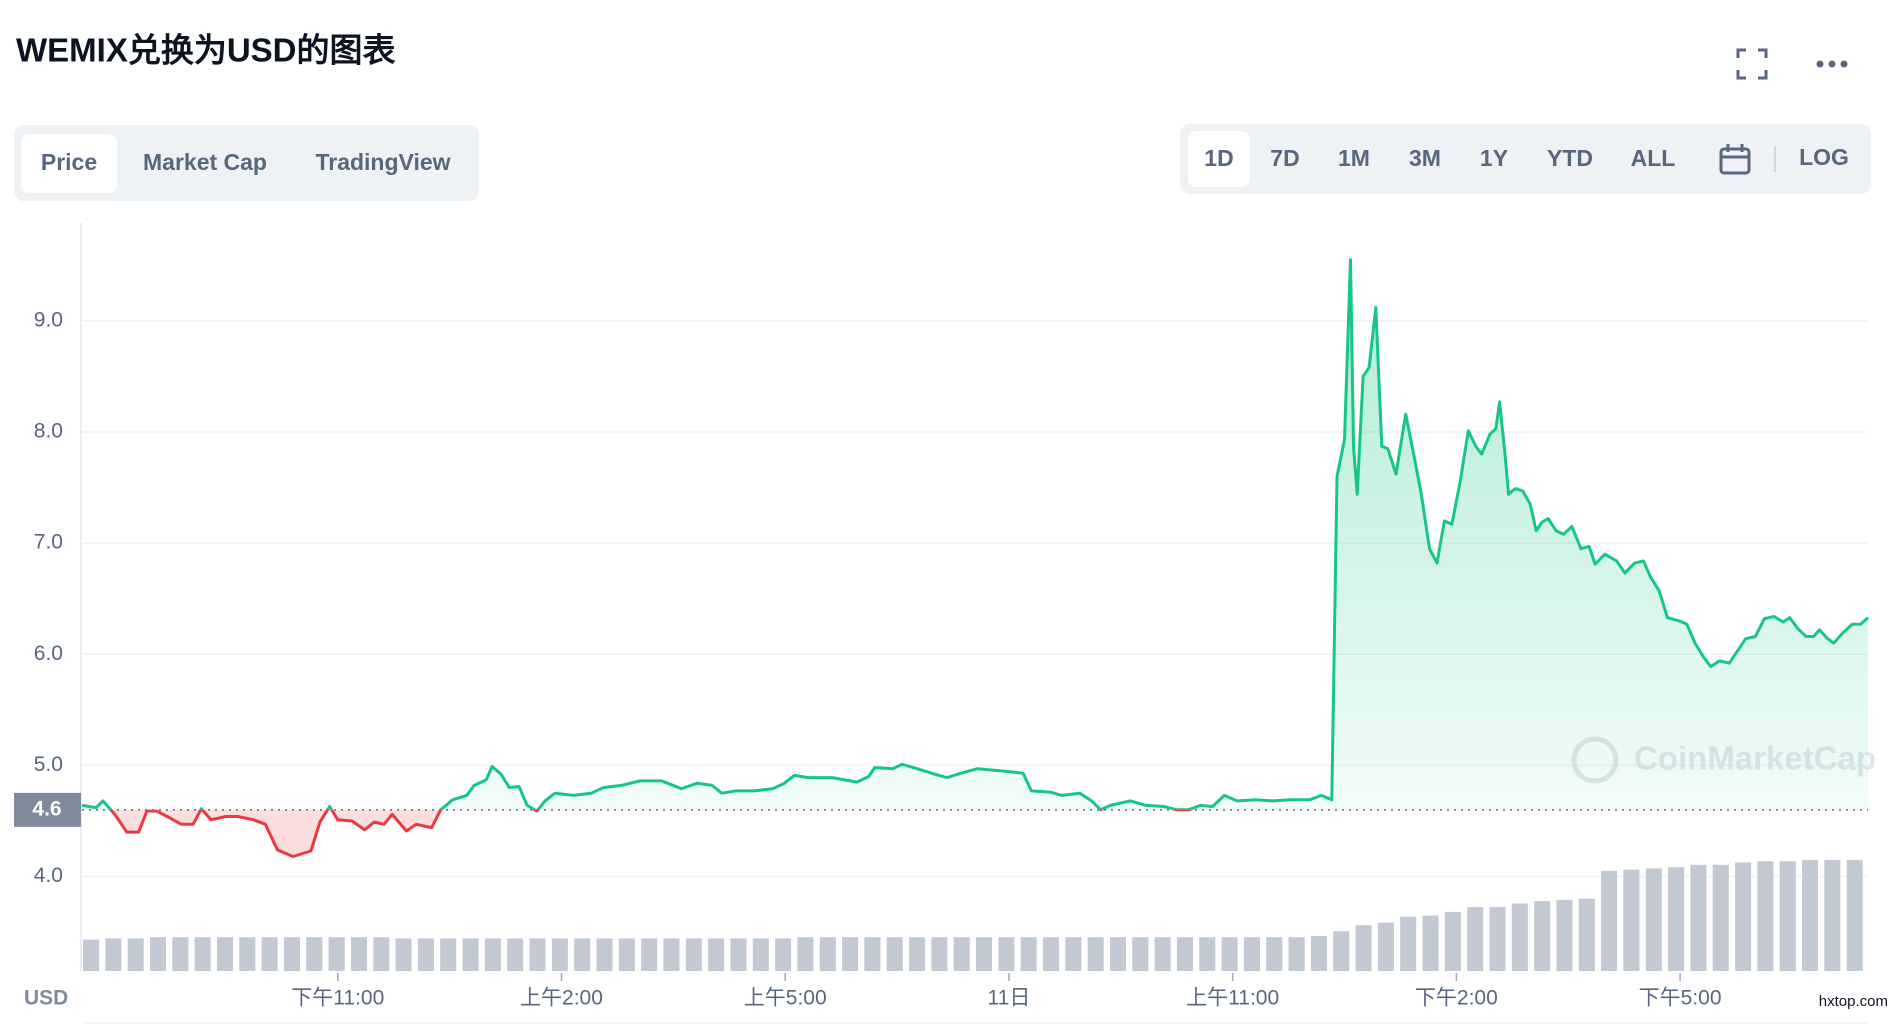 The image size is (1892, 1026). Describe the element at coordinates (48, 764) in the screenshot. I see `y-tick-label: 5.0` at that location.